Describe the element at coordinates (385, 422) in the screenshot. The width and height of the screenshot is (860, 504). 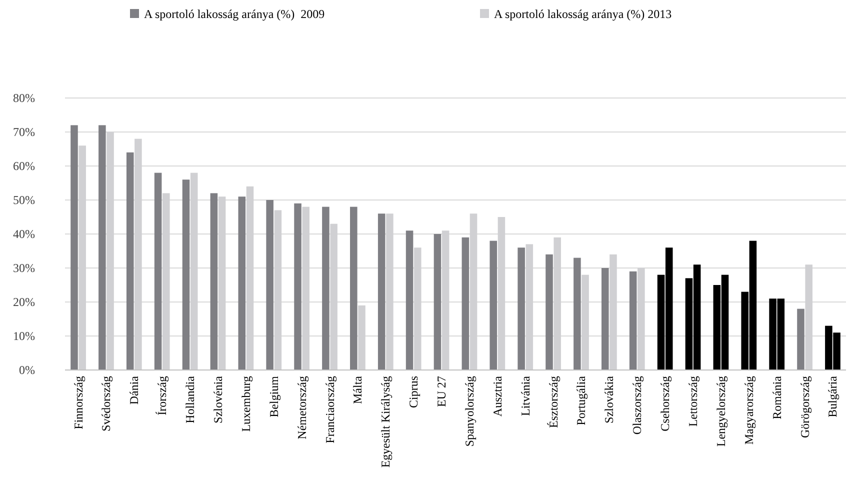
I see `x-tick-label: Egyesült Királyság` at that location.